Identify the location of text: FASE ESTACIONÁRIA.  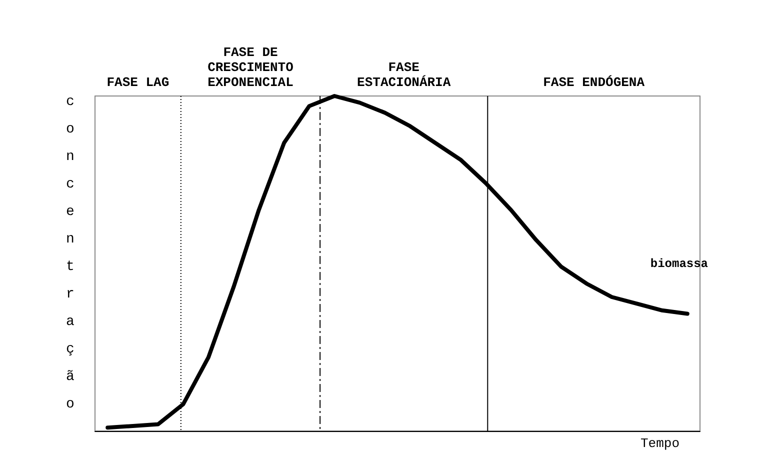
(404, 75).